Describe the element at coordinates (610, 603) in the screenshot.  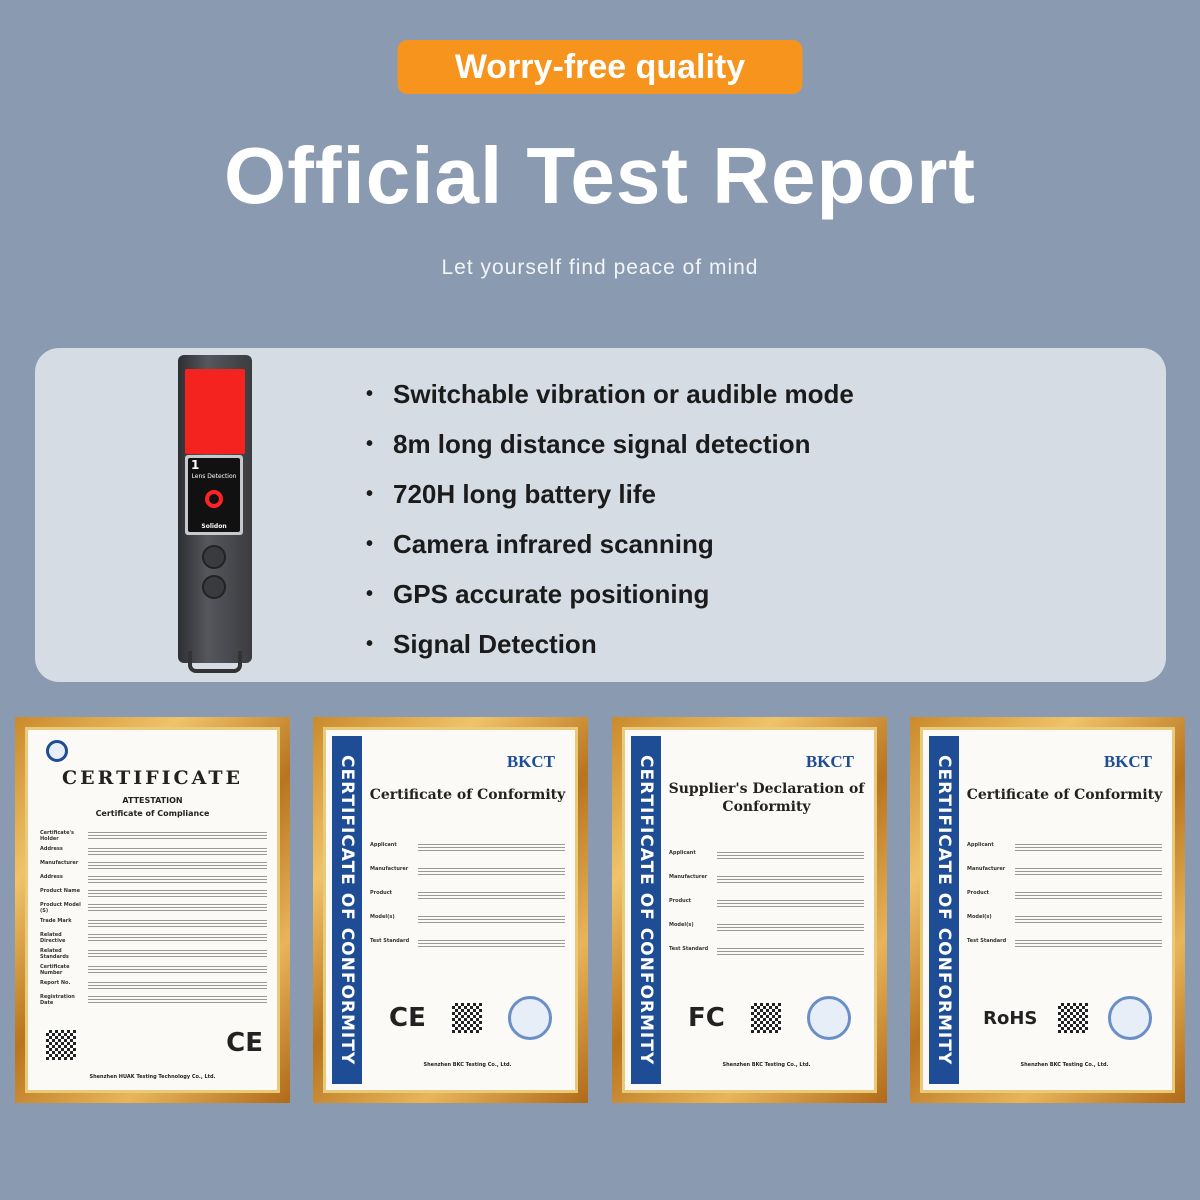
I see `feature-item: • GPS accurate positioning` at that location.